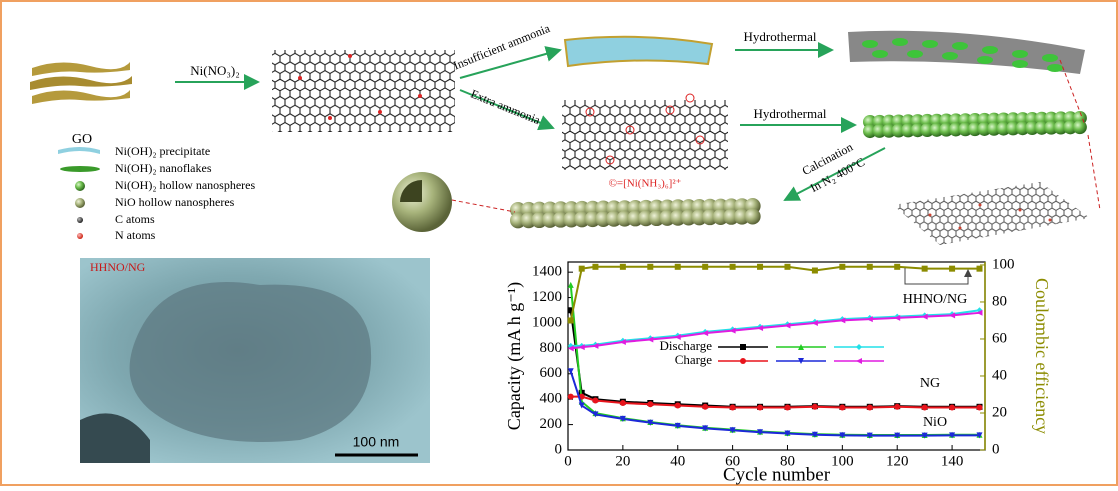  Describe the element at coordinates (547, 322) in the screenshot. I see `y-tick-label: 1000` at that location.